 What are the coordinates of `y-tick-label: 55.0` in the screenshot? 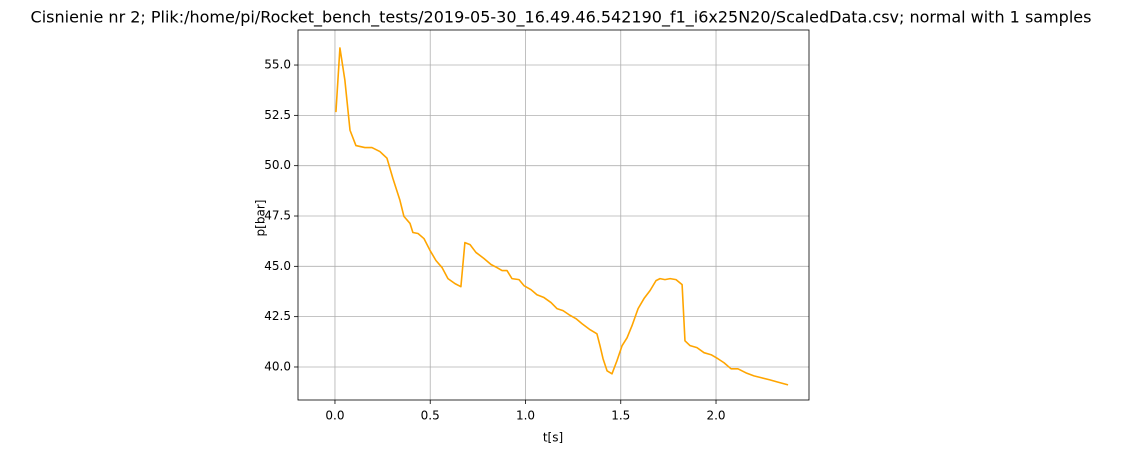 It's located at (277, 65).